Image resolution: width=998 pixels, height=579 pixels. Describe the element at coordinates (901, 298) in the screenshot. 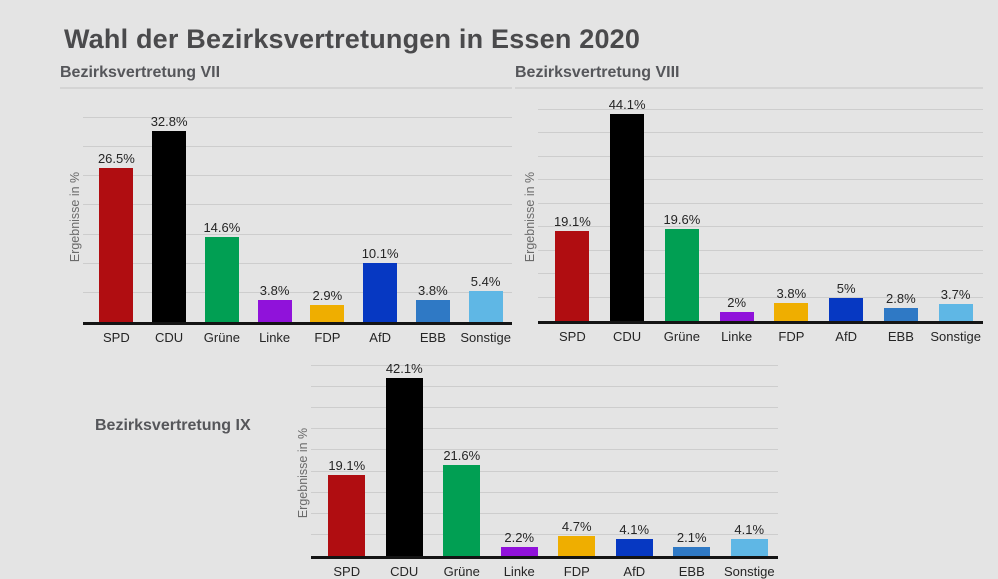

I see `value-label-EBB: 2.8%` at that location.